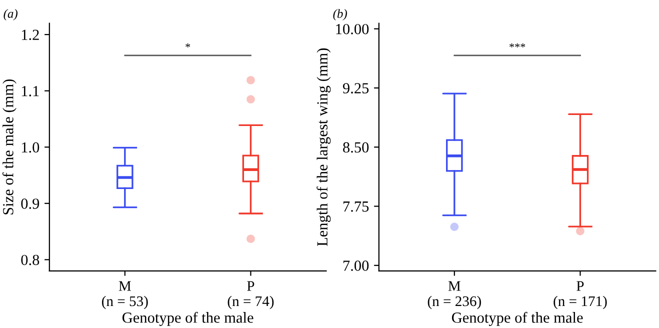  I want to click on y-tick-label: 1.2, so click(30, 35).